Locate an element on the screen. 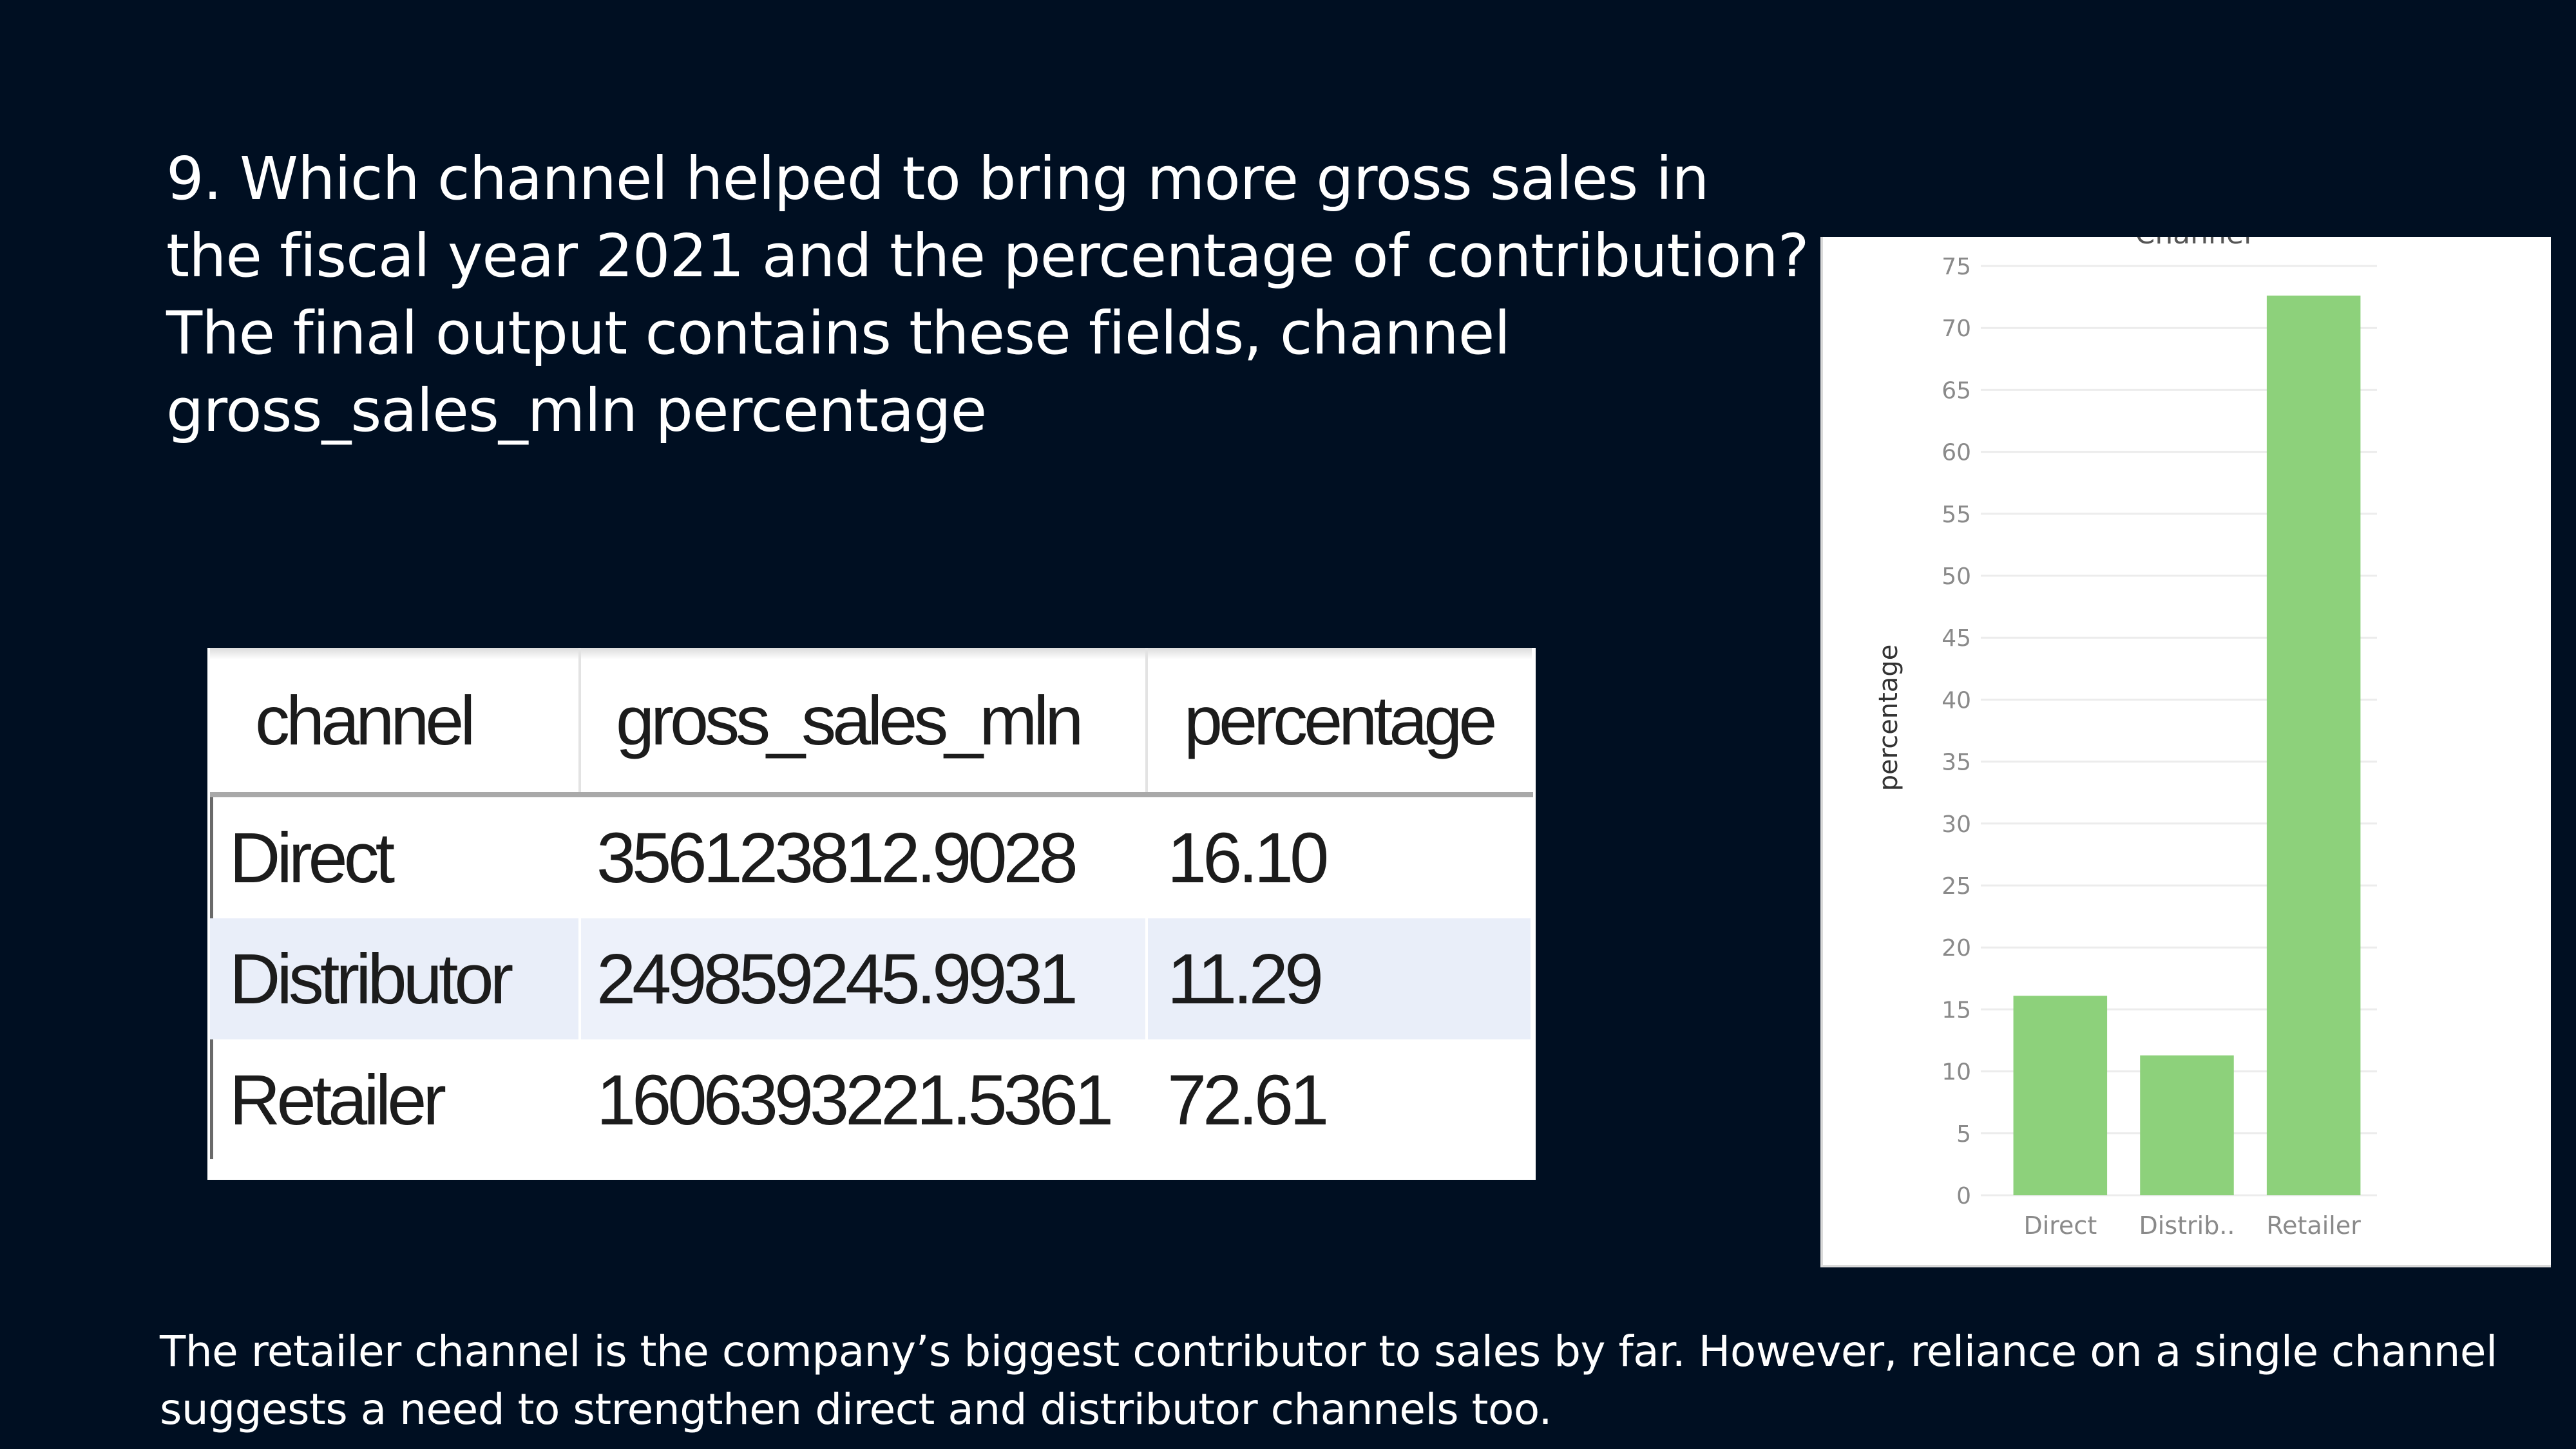 This screenshot has height=1449, width=2576. cell-gross-sales: 356123812.9028 is located at coordinates (864, 856).